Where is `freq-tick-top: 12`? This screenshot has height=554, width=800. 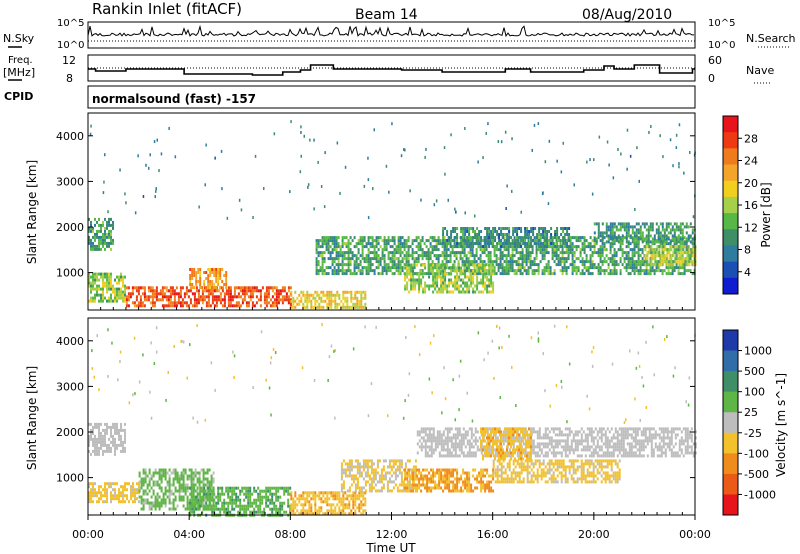 freq-tick-top: 12 is located at coordinates (69, 60).